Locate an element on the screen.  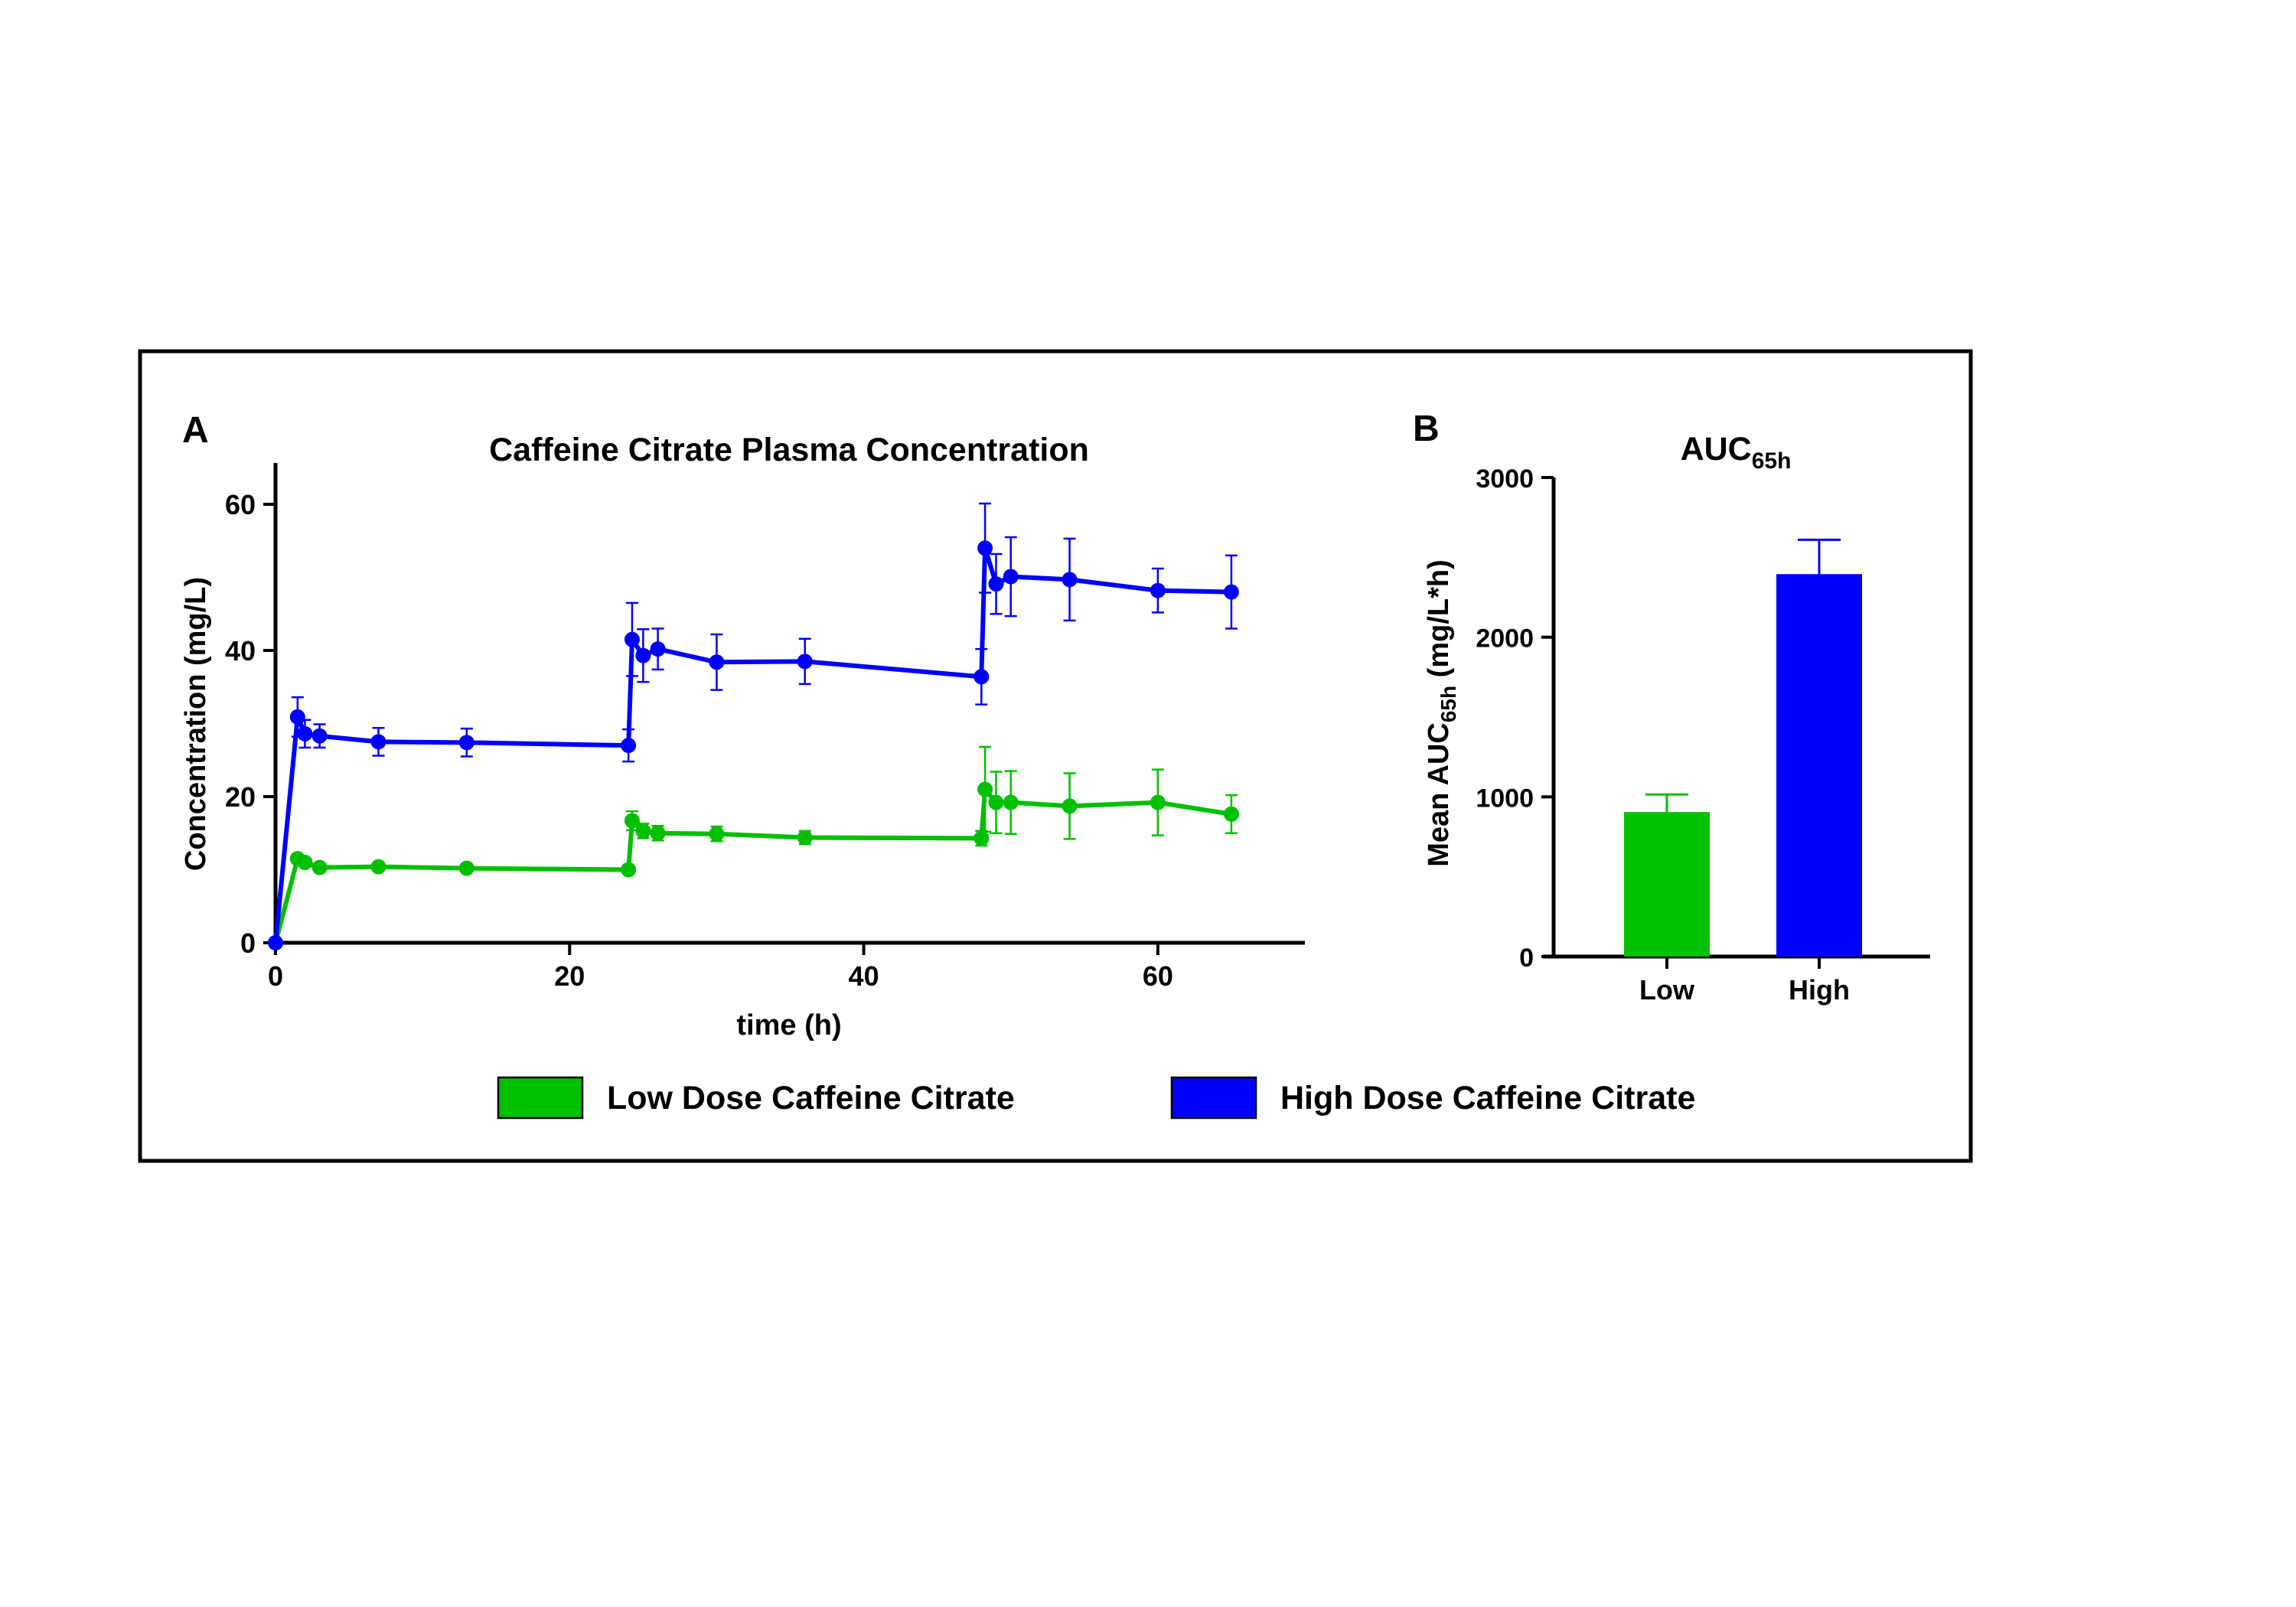
bar-chart-title: AUC65h is located at coordinates (1736, 452).